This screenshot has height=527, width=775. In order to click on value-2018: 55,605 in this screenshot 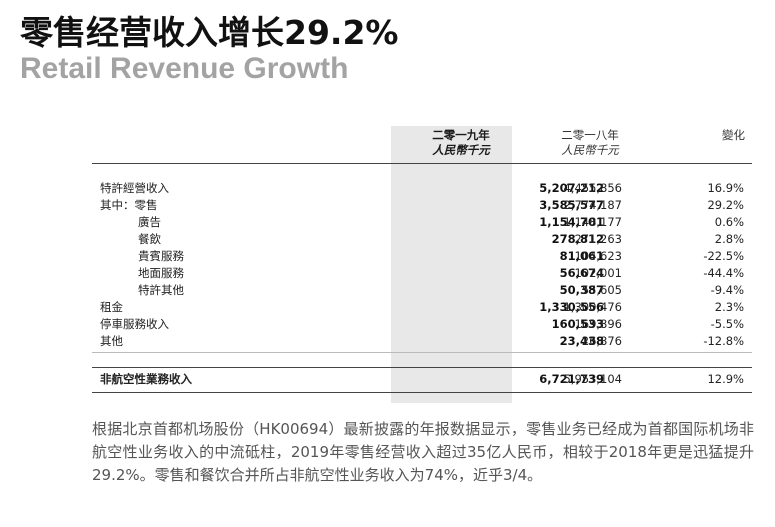, I will do `click(601, 290)`.